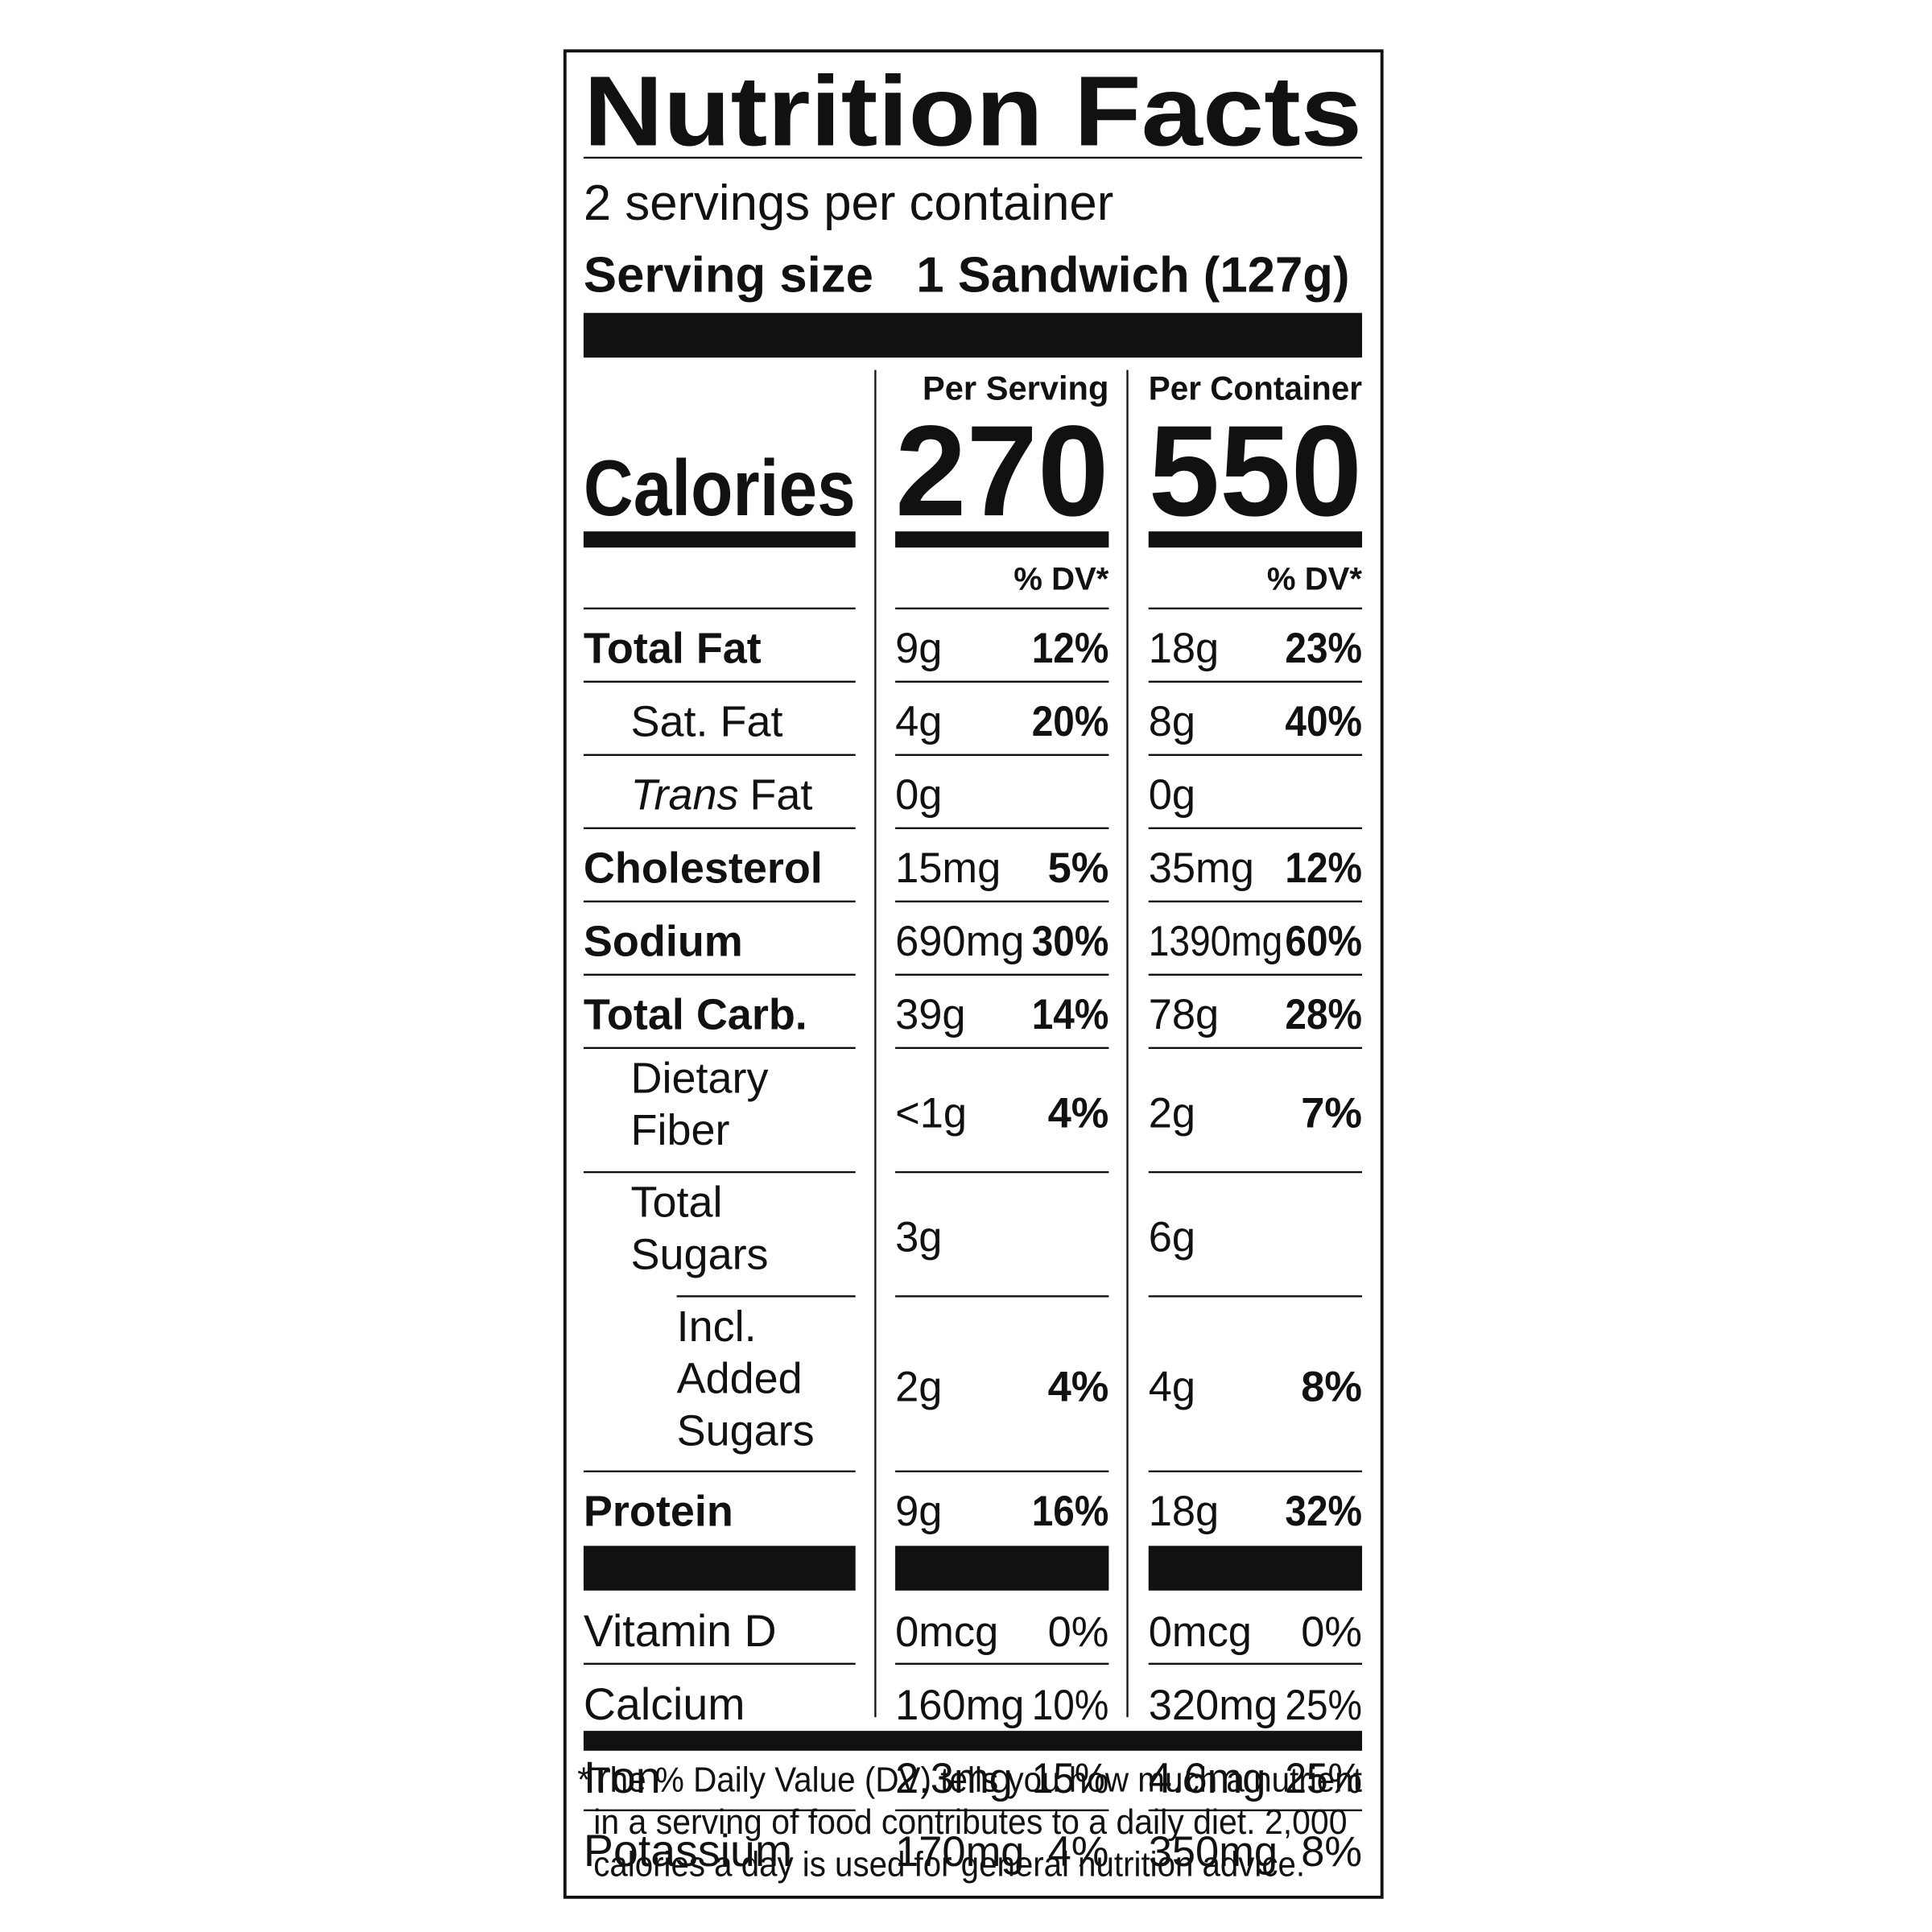 The image size is (1932, 1932). I want to click on amount: 39g, so click(930, 1015).